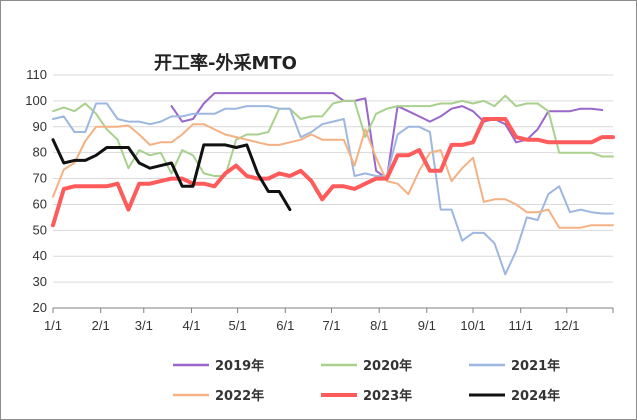 This screenshot has height=420, width=637. What do you see at coordinates (387, 366) in the screenshot?
I see `legend-label: 2020年` at bounding box center [387, 366].